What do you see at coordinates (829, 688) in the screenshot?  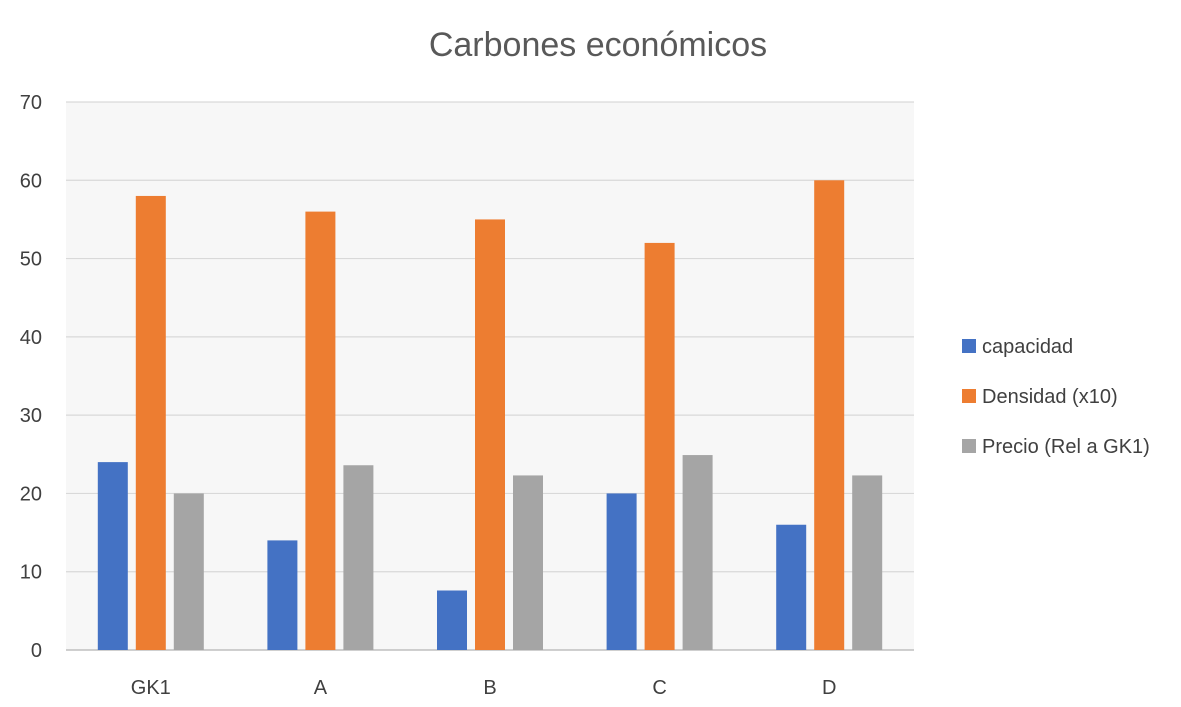 I see `x-tick-label: D` at bounding box center [829, 688].